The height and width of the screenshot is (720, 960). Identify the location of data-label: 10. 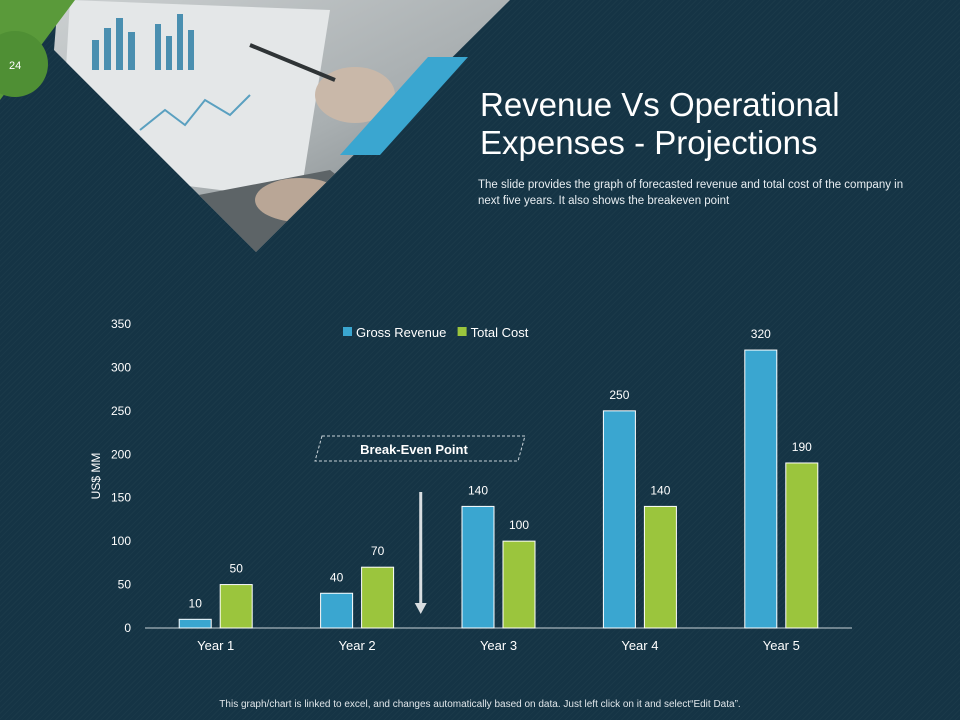
(196, 603).